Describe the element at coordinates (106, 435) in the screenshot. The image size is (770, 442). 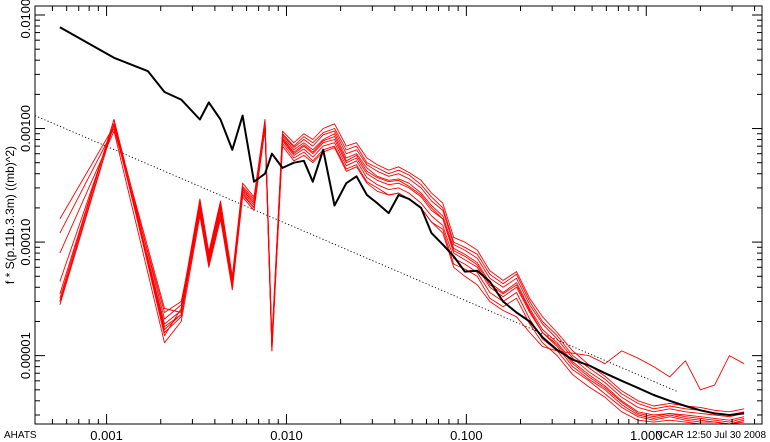
I see `x-tick-label: 0.001` at that location.